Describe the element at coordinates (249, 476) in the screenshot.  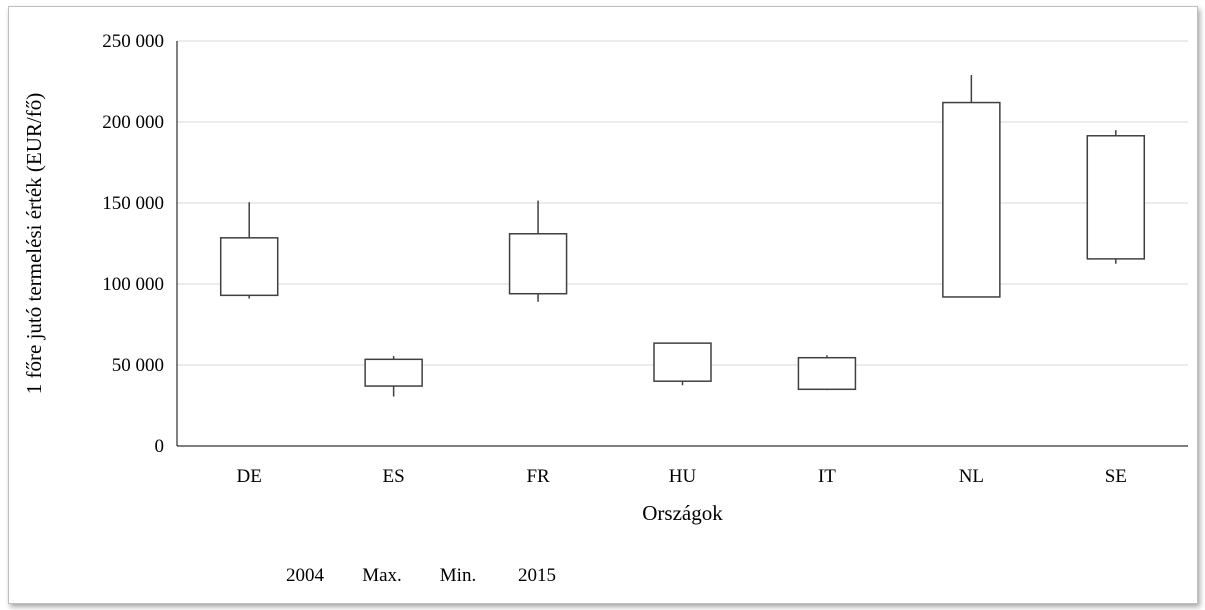
I see `x-tick-label: DE` at that location.